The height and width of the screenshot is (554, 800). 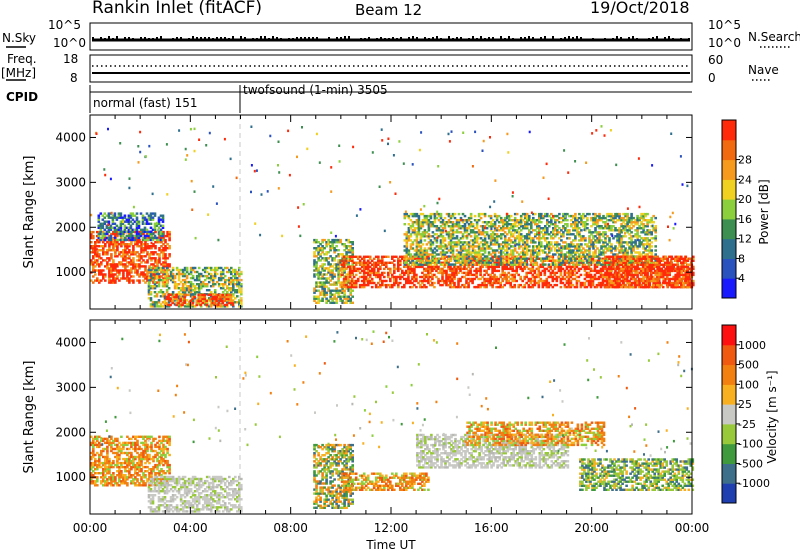 I want to click on nave-tick-top: 60, so click(x=715, y=60).